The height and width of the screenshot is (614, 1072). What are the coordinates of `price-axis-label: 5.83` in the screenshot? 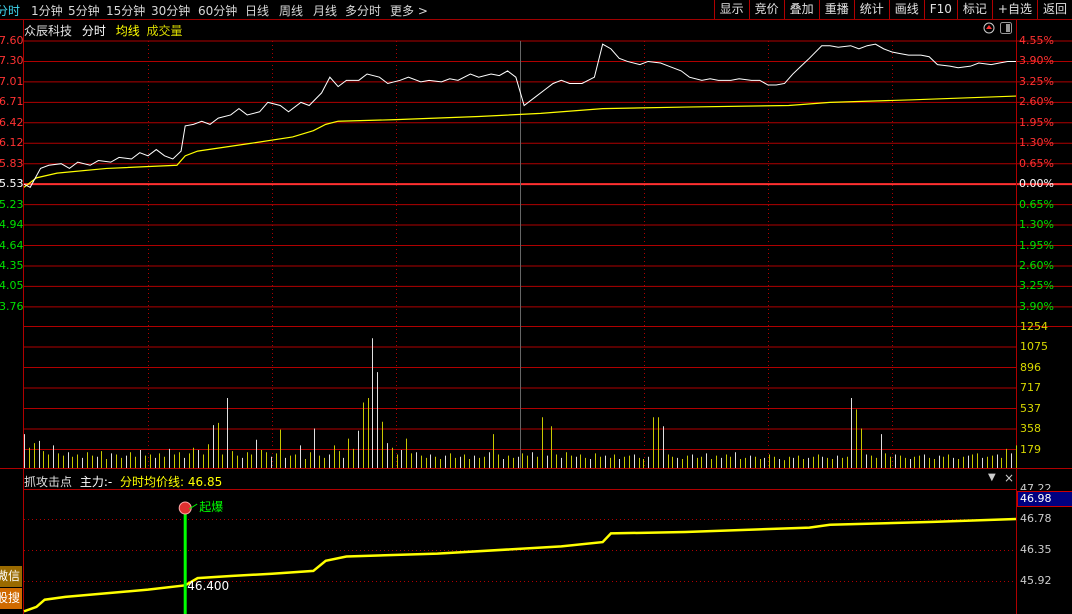 It's located at (12, 163).